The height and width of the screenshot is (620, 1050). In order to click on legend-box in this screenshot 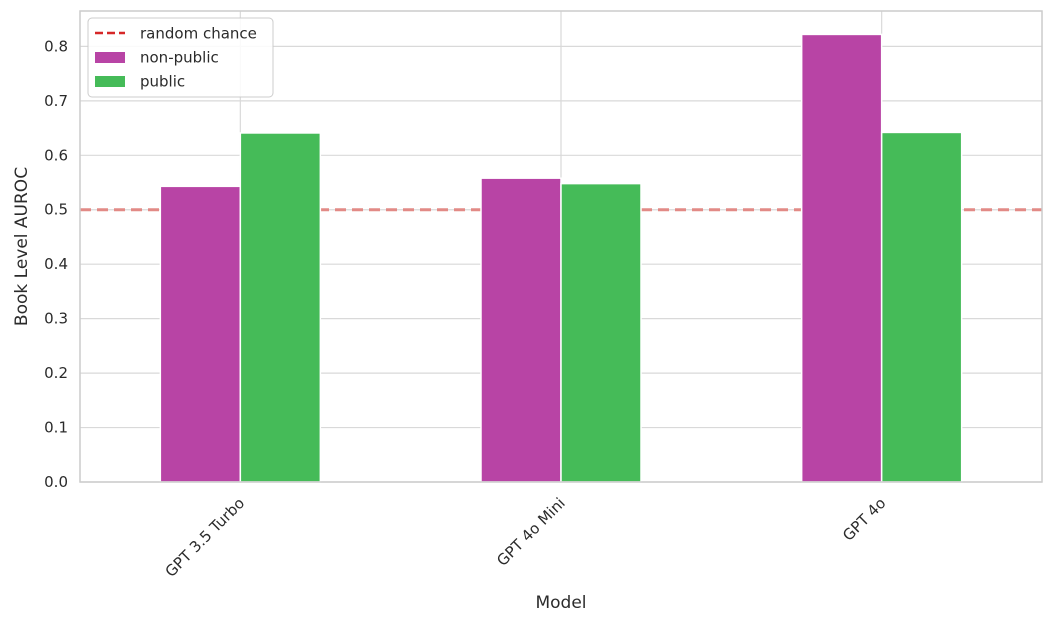, I will do `click(180, 57)`.